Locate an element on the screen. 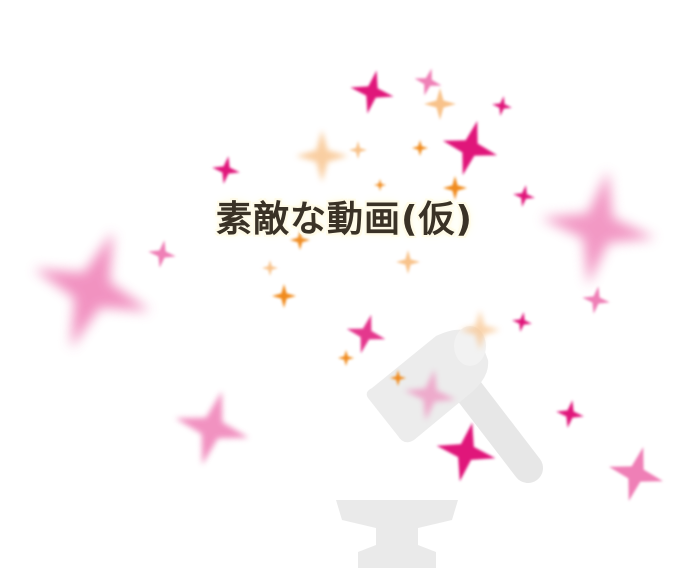 Image resolution: width=689 pixels, height=568 pixels. page-title: 素敵な動画(仮) is located at coordinates (344, 219).